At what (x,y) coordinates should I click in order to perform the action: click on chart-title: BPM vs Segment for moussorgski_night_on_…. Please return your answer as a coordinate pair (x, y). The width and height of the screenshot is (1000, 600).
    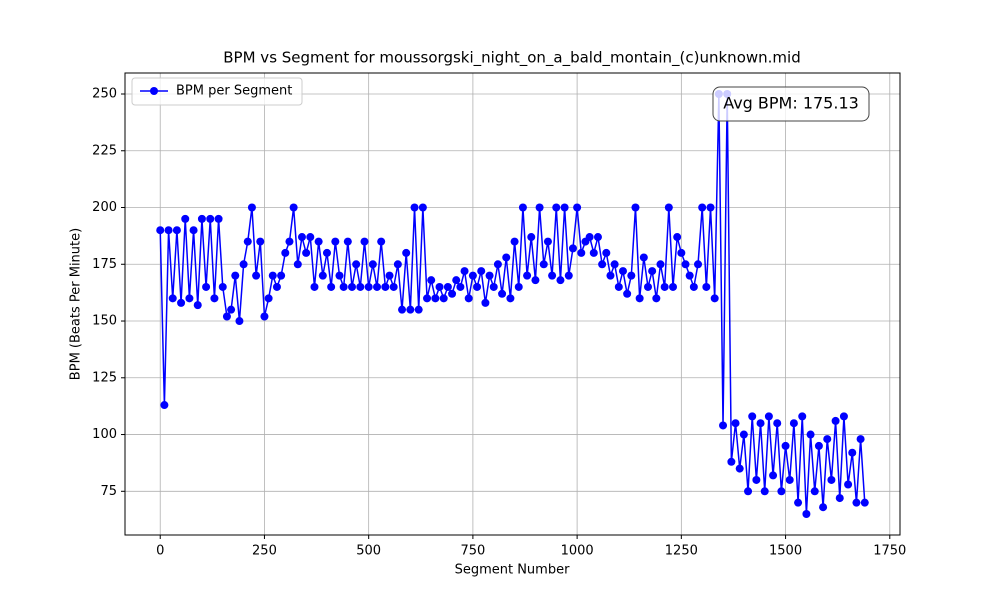
    Looking at the image, I should click on (511, 58).